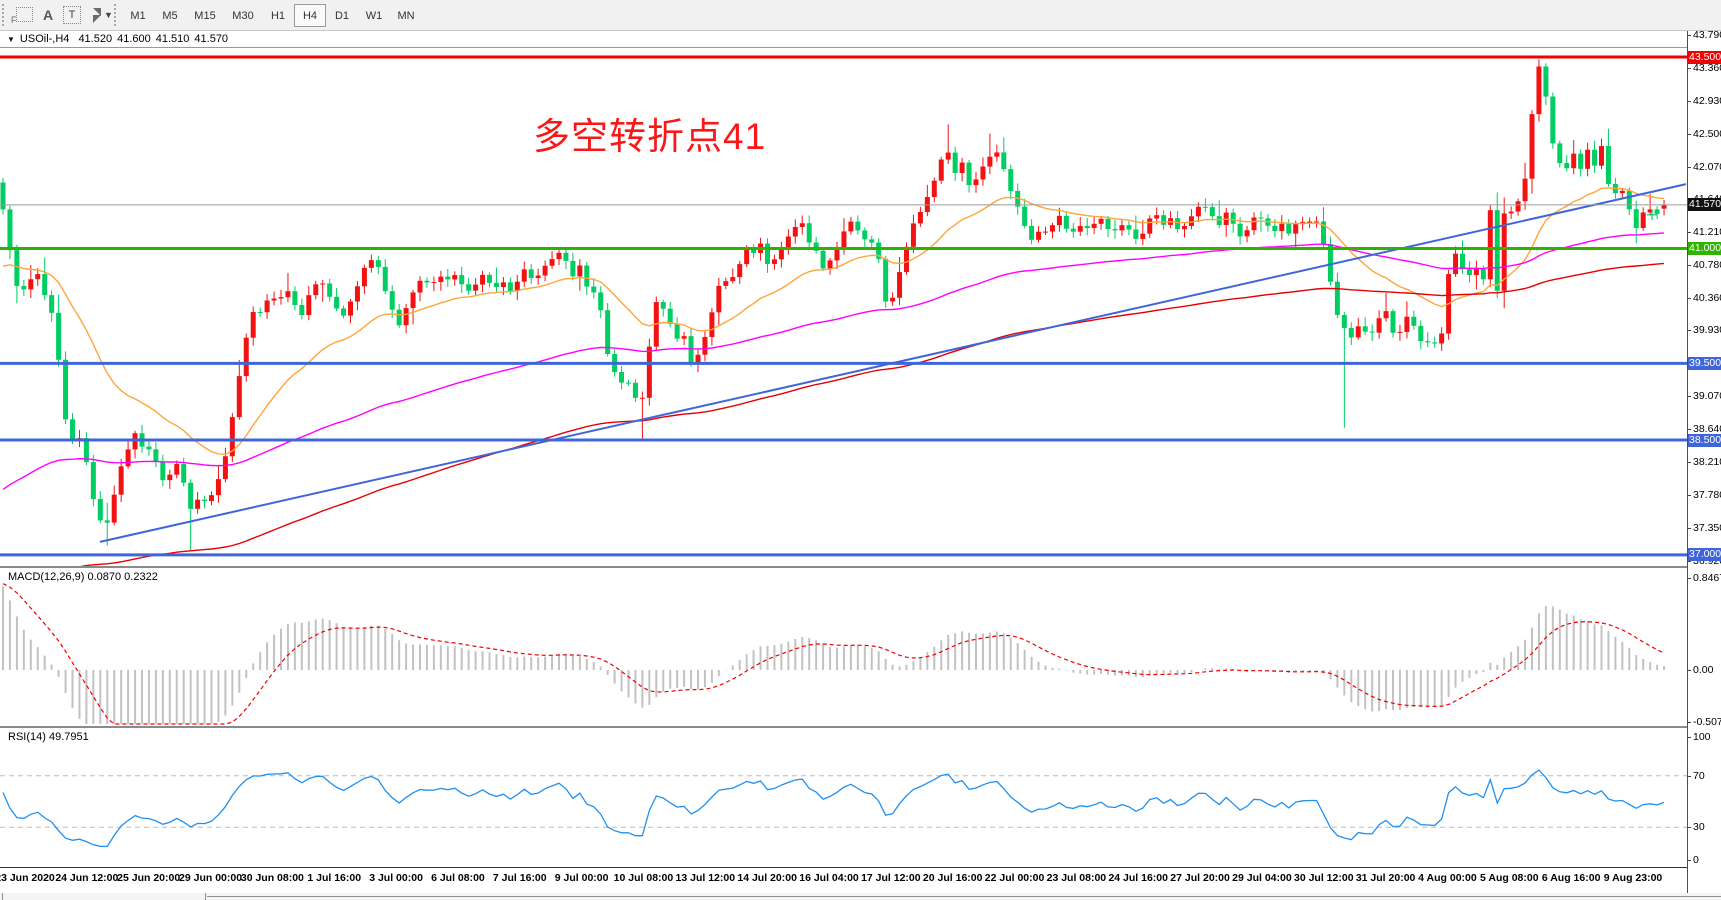 This screenshot has width=1721, height=900. What do you see at coordinates (1707, 577) in the screenshot?
I see `macd-tick: 0.8467` at bounding box center [1707, 577].